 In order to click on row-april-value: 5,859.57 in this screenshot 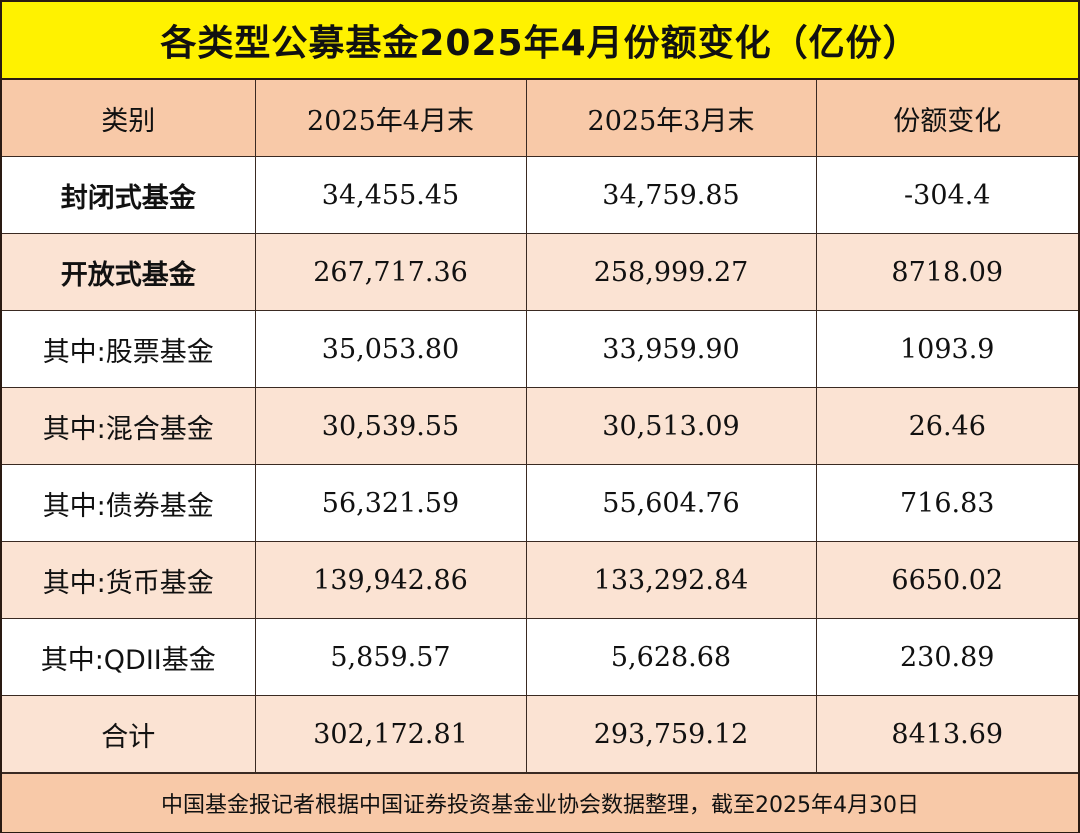, I will do `click(390, 657)`.